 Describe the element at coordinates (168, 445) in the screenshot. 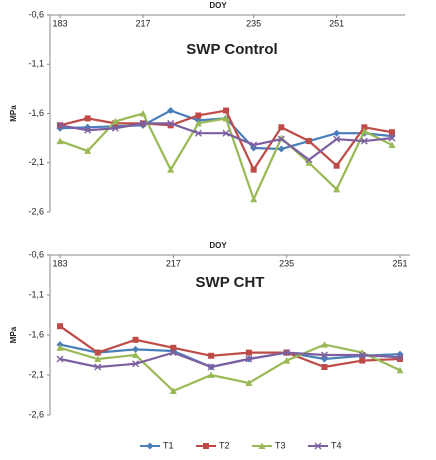

I see `legend-label: T1` at that location.